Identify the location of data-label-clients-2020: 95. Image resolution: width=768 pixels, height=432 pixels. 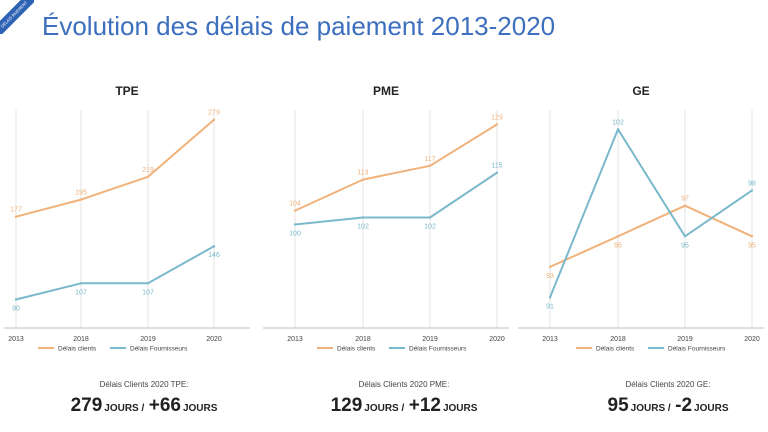
(752, 245).